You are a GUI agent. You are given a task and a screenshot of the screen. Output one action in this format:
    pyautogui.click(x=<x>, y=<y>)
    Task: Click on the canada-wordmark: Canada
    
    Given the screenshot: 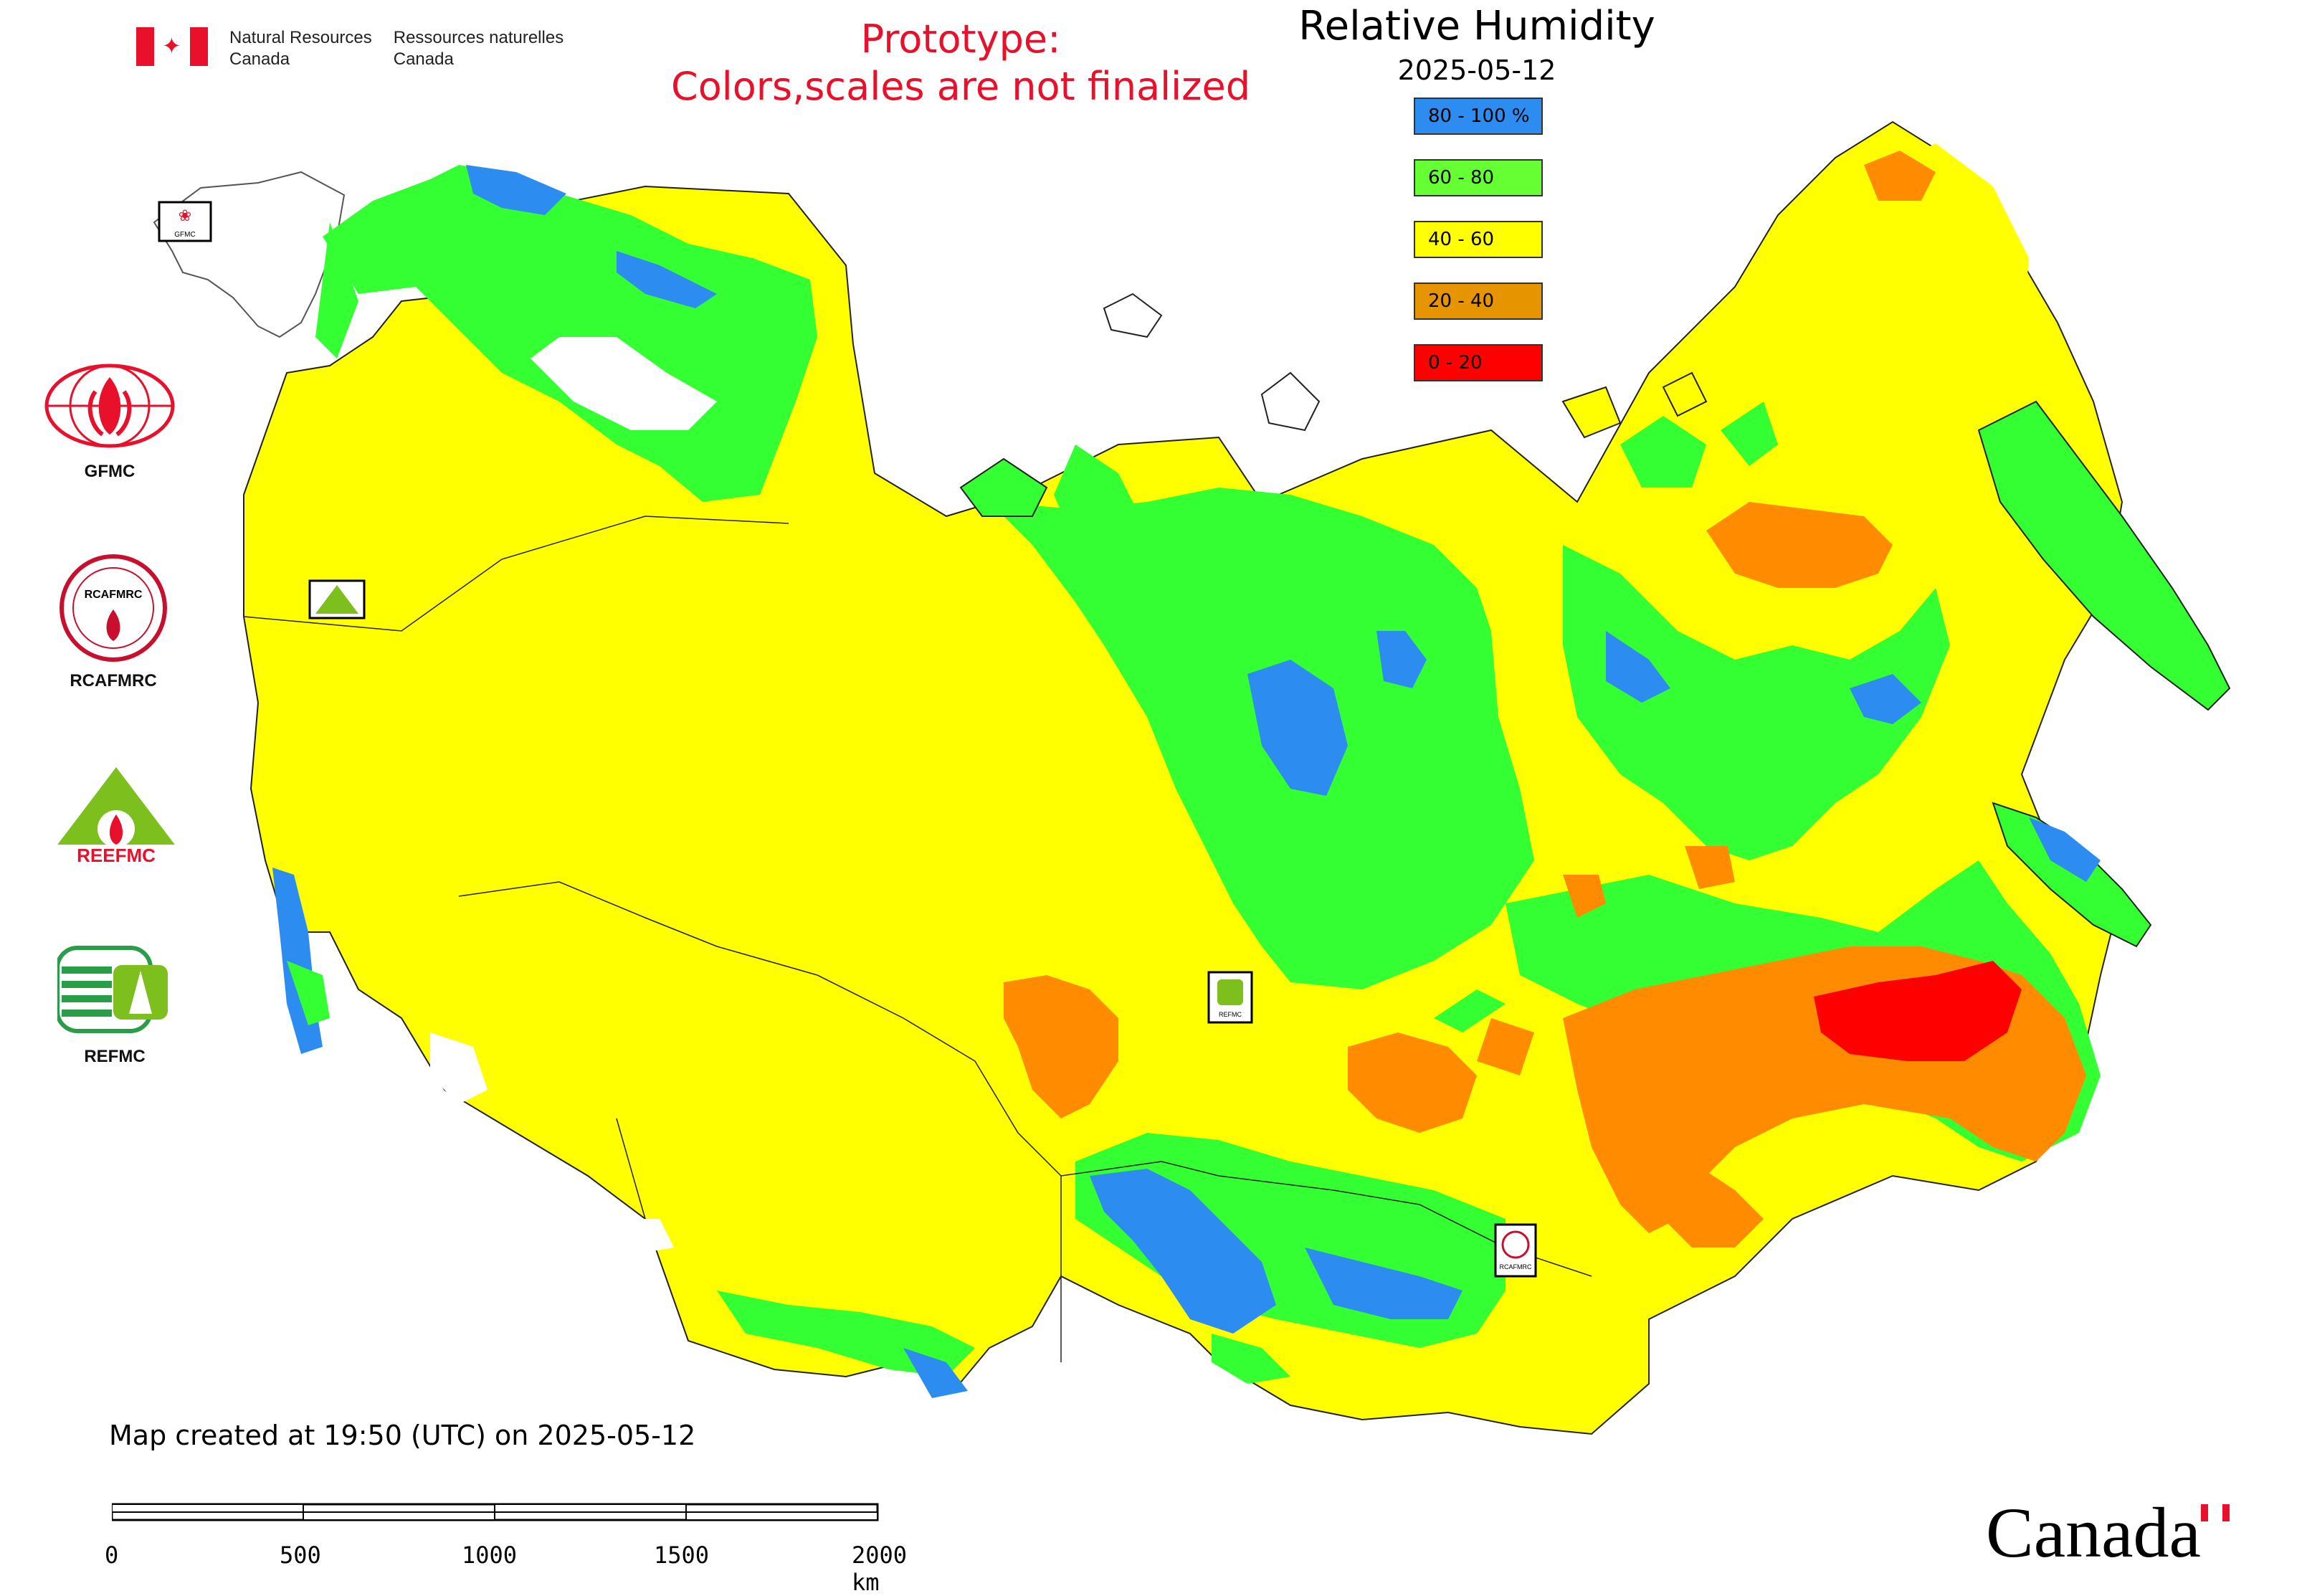 What is the action you would take?
    pyautogui.click(x=2108, y=1532)
    